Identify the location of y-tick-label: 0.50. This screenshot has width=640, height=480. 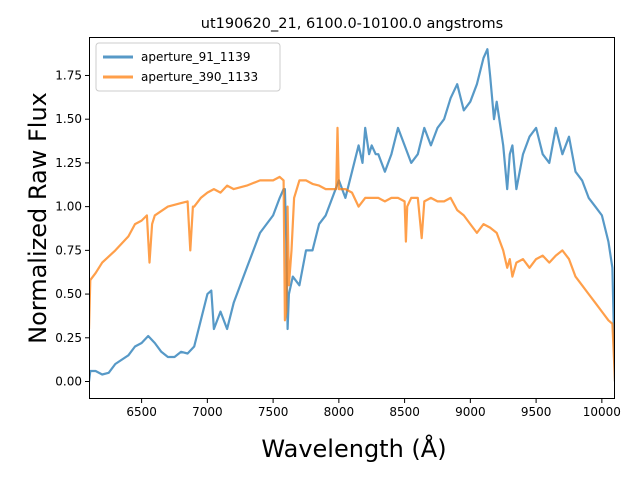
(68, 294).